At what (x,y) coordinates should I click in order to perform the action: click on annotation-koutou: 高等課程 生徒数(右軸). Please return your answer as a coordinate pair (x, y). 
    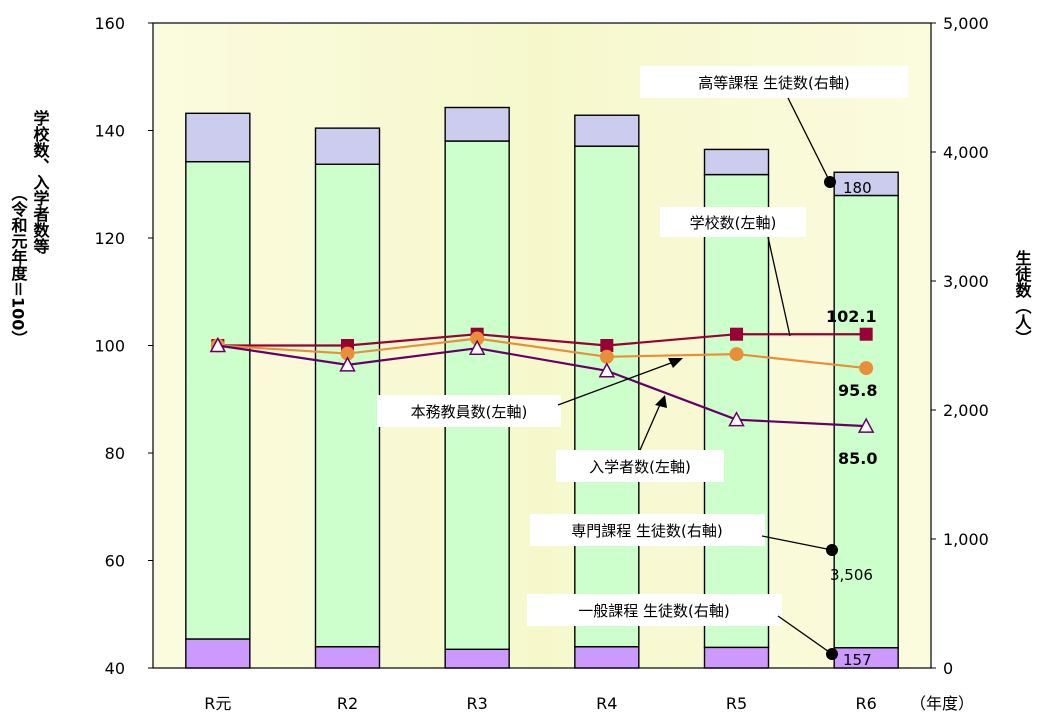
    Looking at the image, I should click on (773, 83).